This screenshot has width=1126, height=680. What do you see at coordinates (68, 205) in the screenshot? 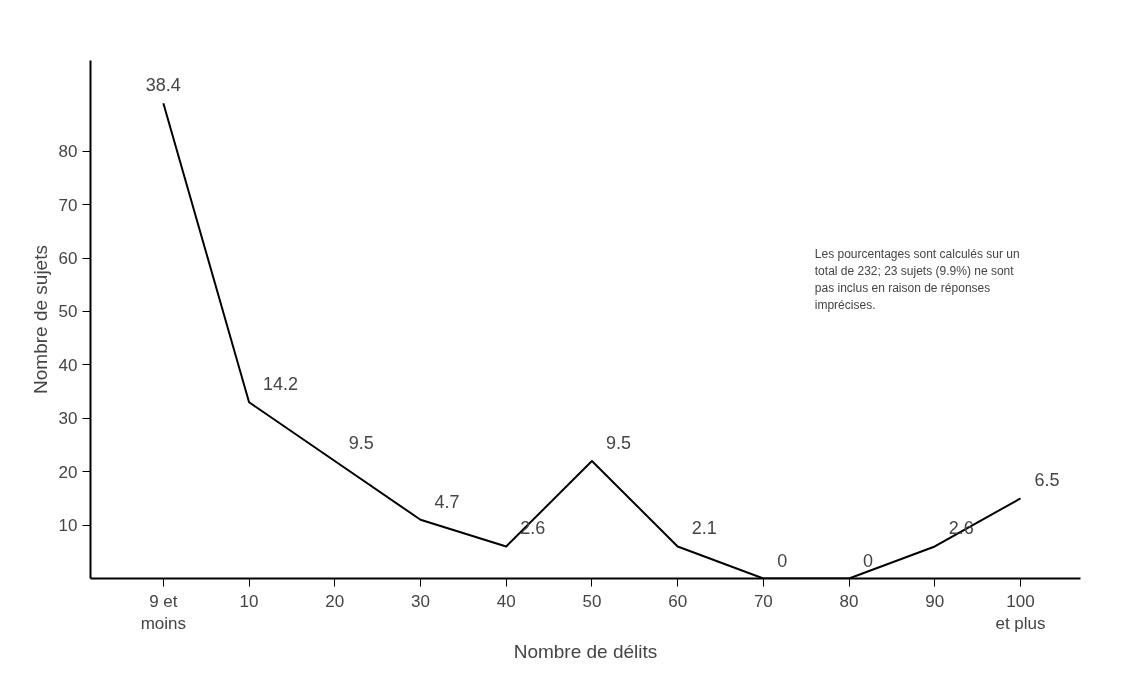
I see `y-tick-label: 70` at bounding box center [68, 205].